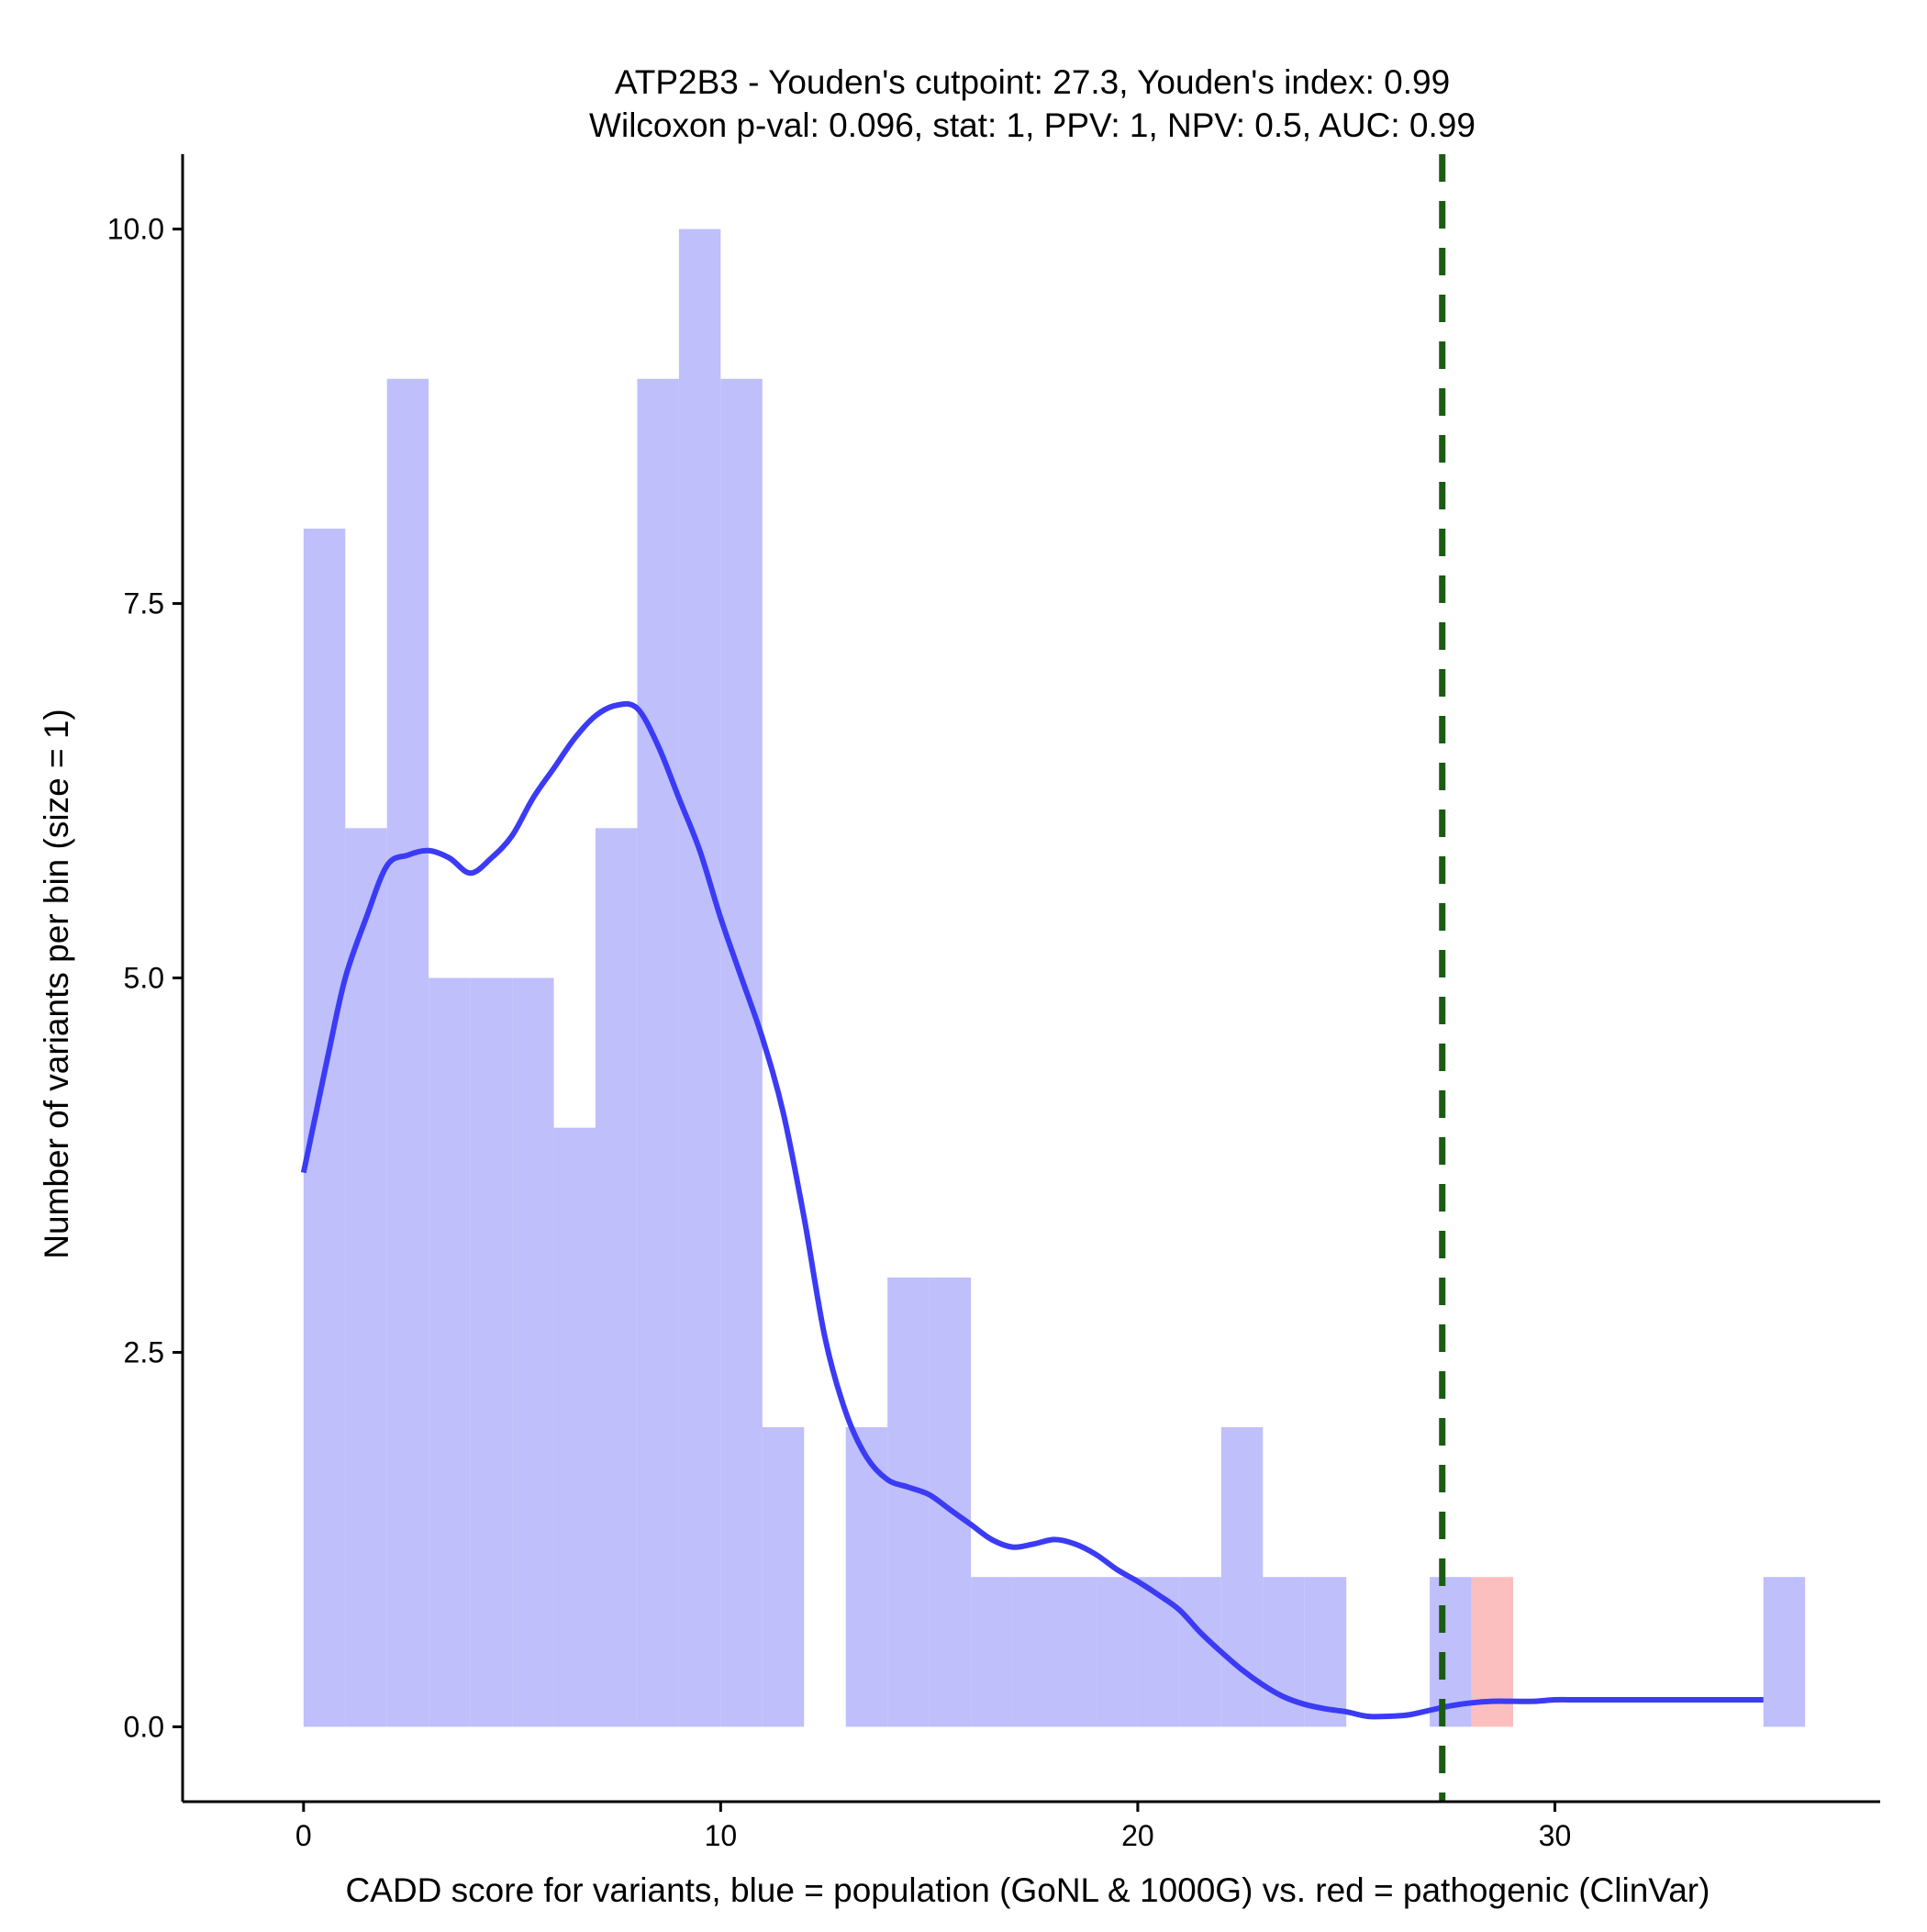 The width and height of the screenshot is (1927, 1932). What do you see at coordinates (303, 1835) in the screenshot?
I see `x-tick-label: 0` at bounding box center [303, 1835].